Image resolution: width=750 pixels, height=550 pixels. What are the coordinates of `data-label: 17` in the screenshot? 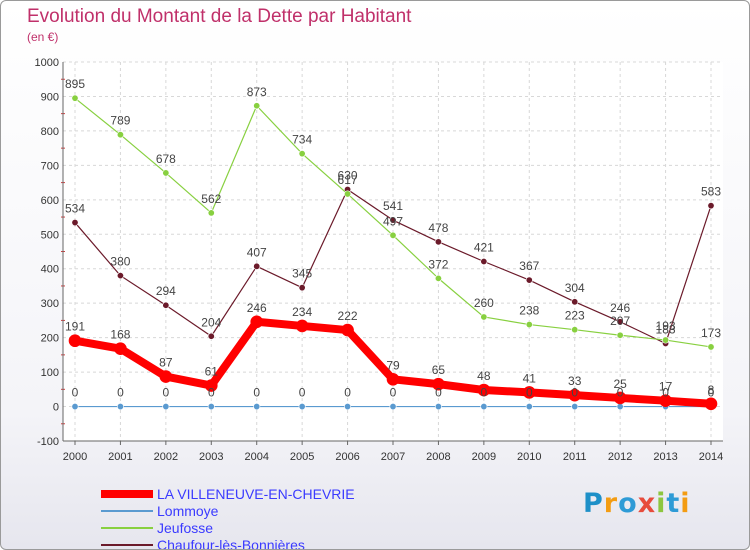 It's located at (666, 387).